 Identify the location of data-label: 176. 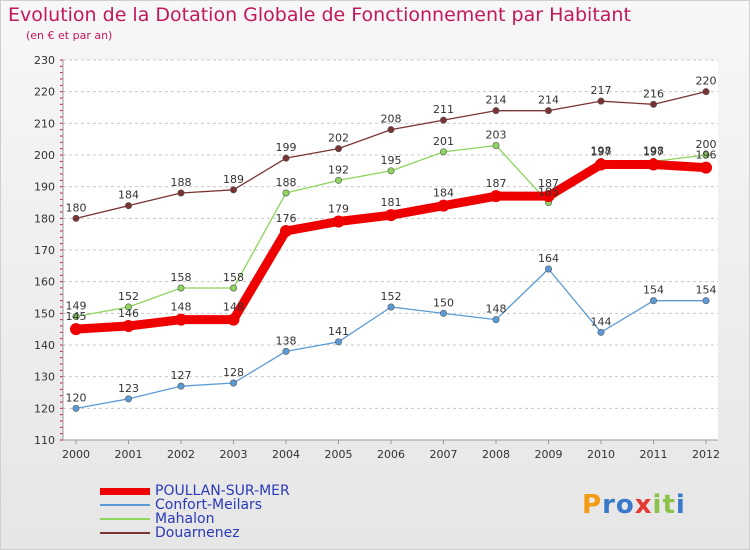
(286, 218).